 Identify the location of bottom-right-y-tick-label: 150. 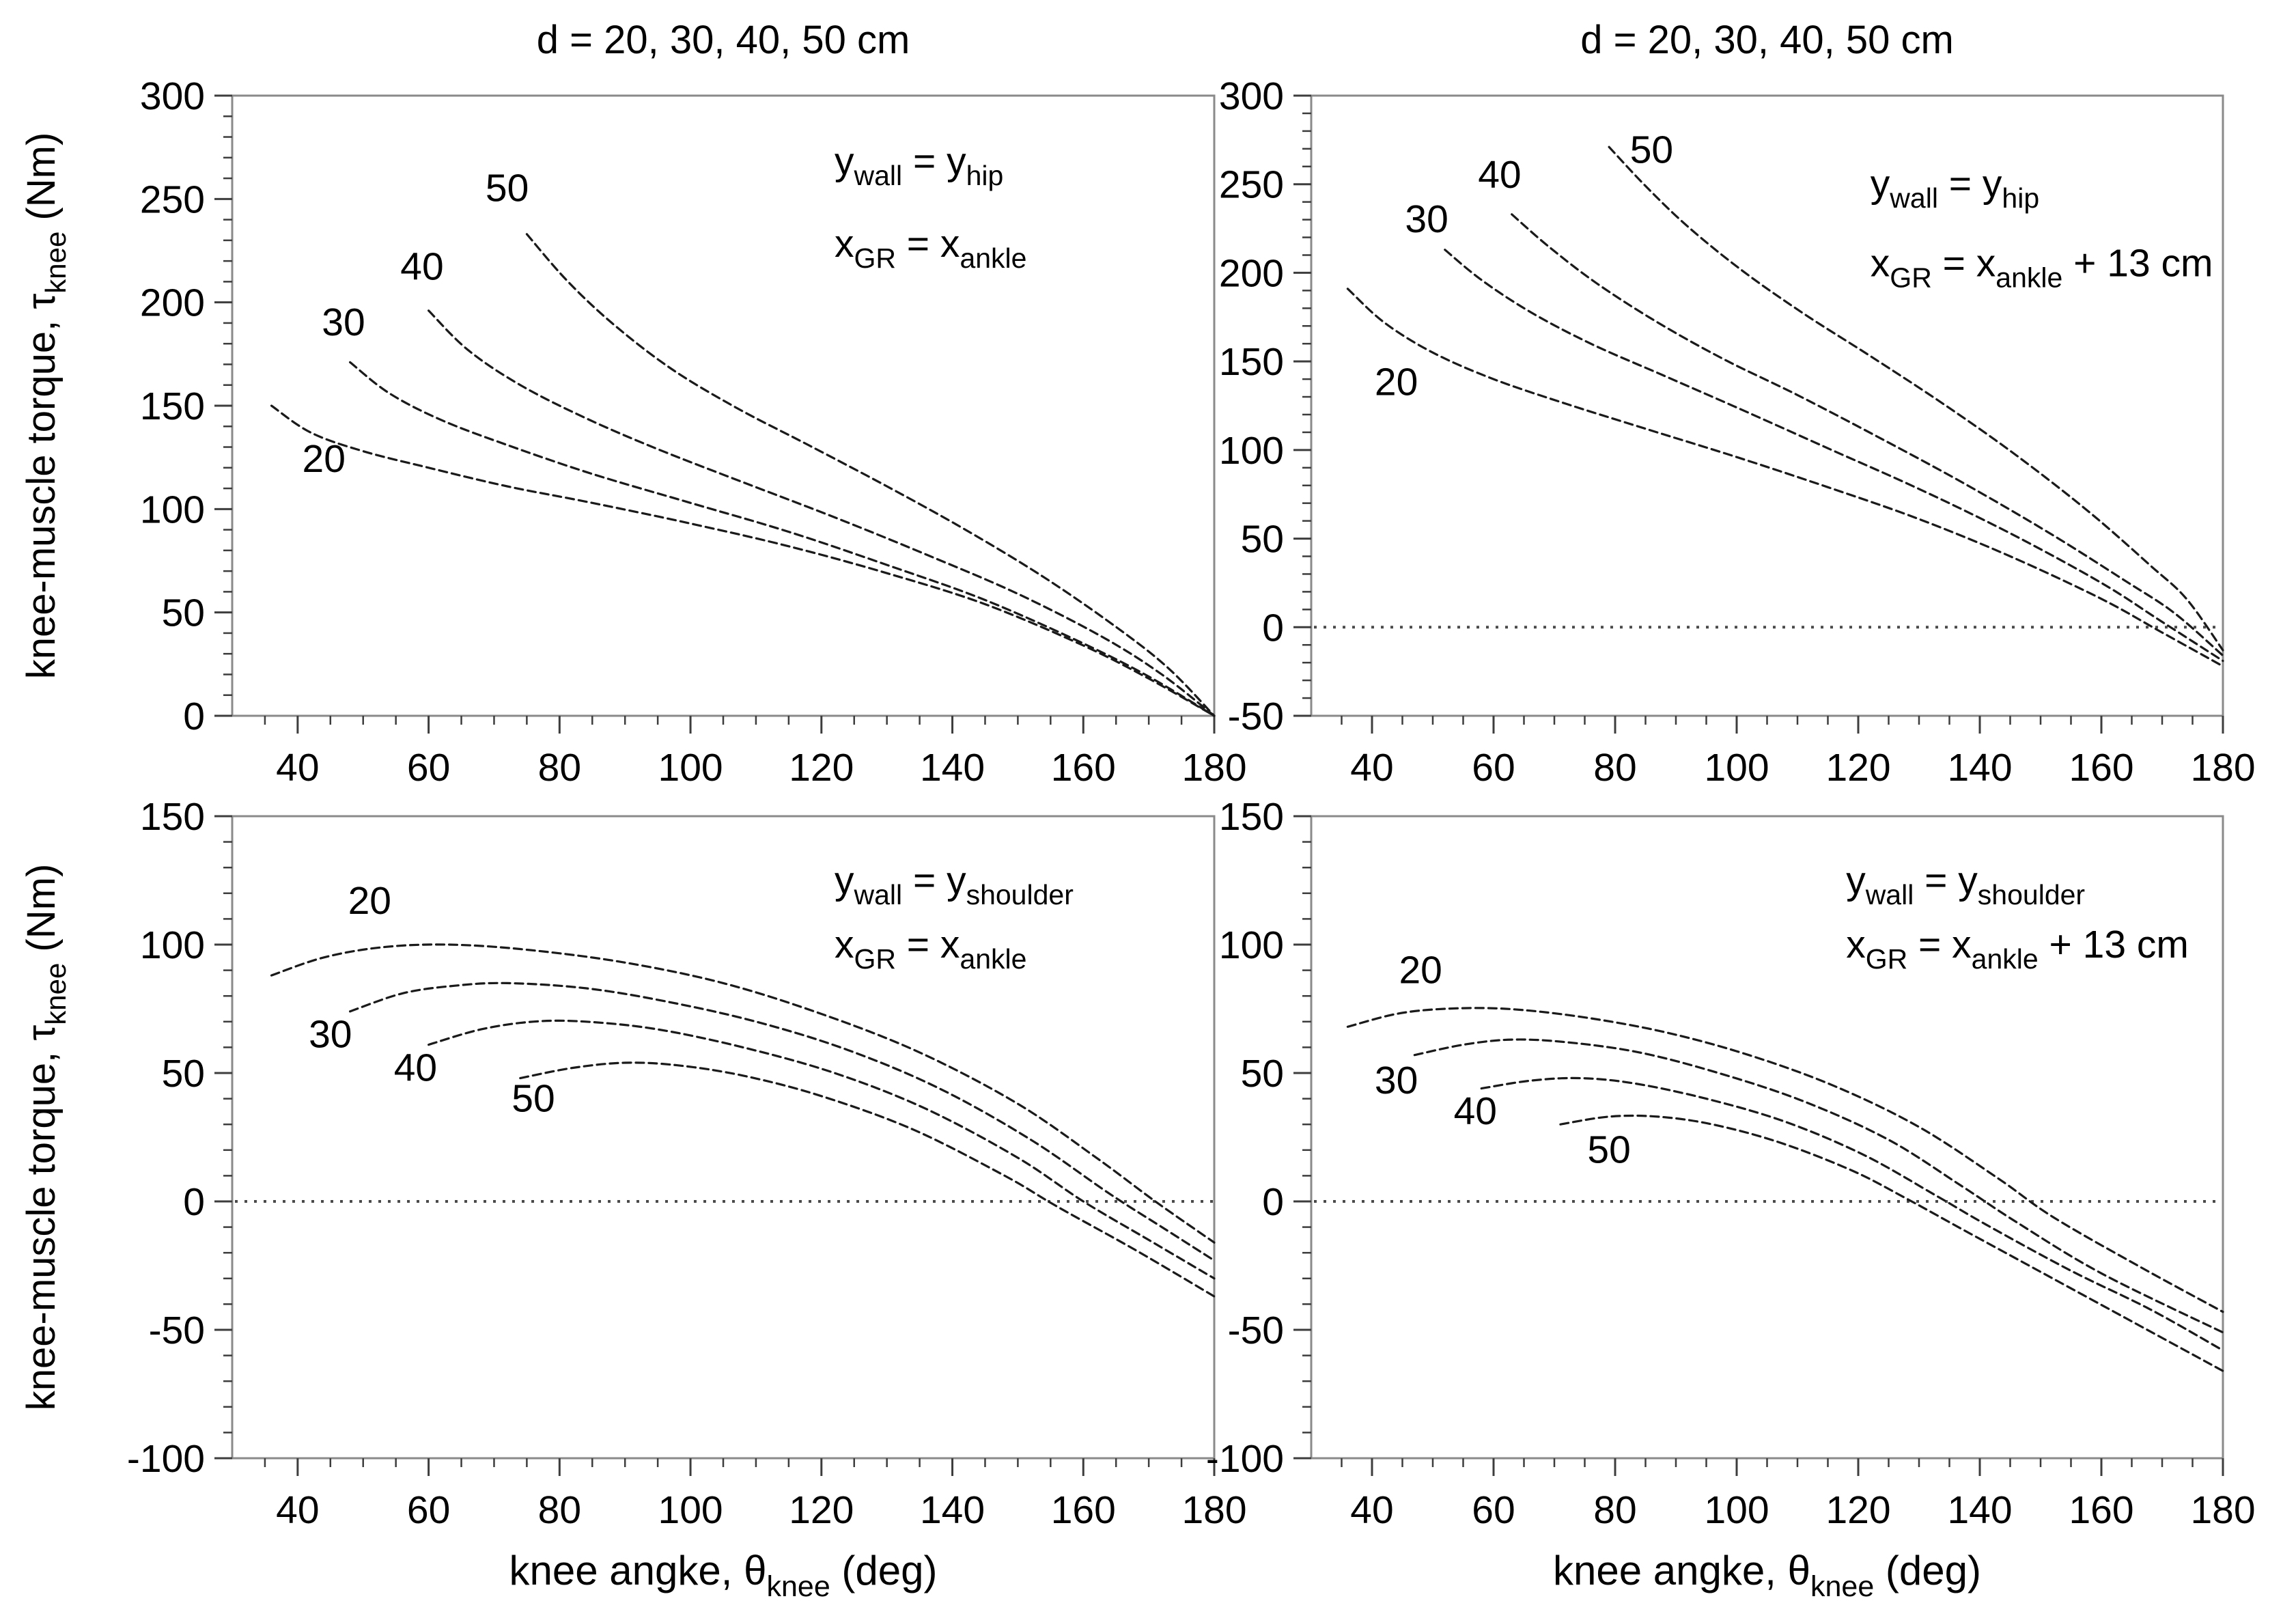
(1251, 817).